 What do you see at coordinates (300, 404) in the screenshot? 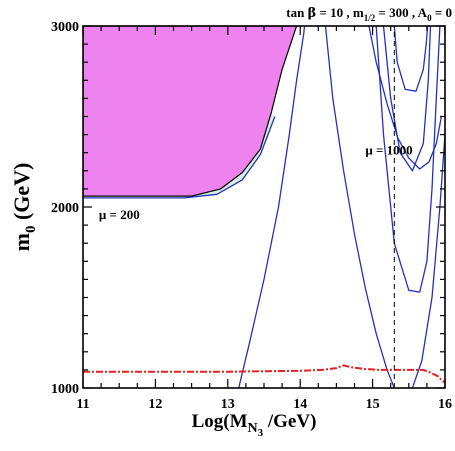
I see `x-tick-label: 14` at bounding box center [300, 404].